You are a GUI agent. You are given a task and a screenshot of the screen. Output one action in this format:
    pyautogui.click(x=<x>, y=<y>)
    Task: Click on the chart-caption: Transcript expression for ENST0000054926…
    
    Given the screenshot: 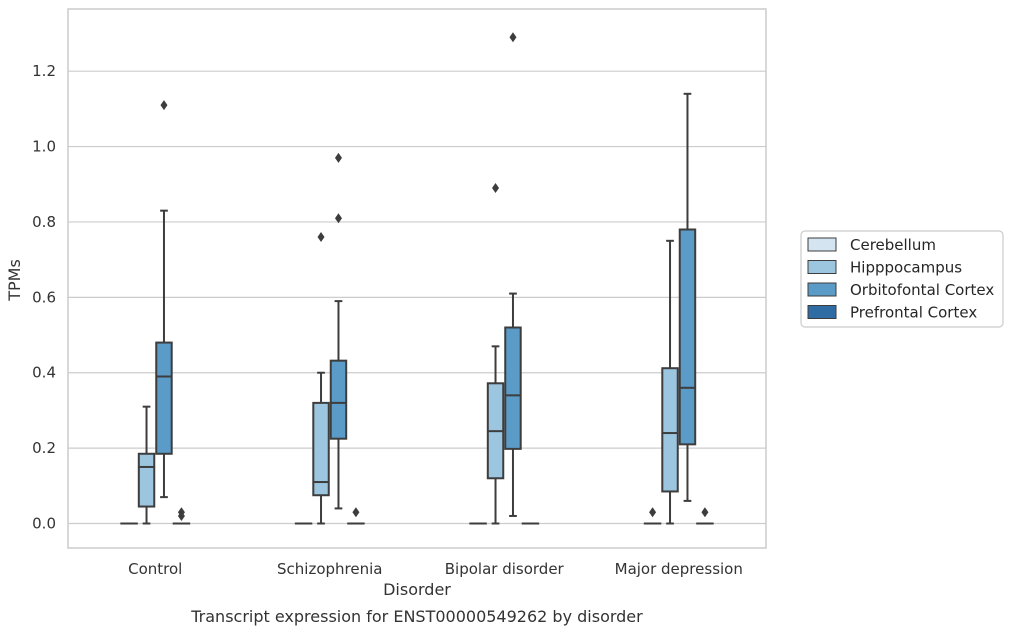 What is the action you would take?
    pyautogui.click(x=416, y=616)
    